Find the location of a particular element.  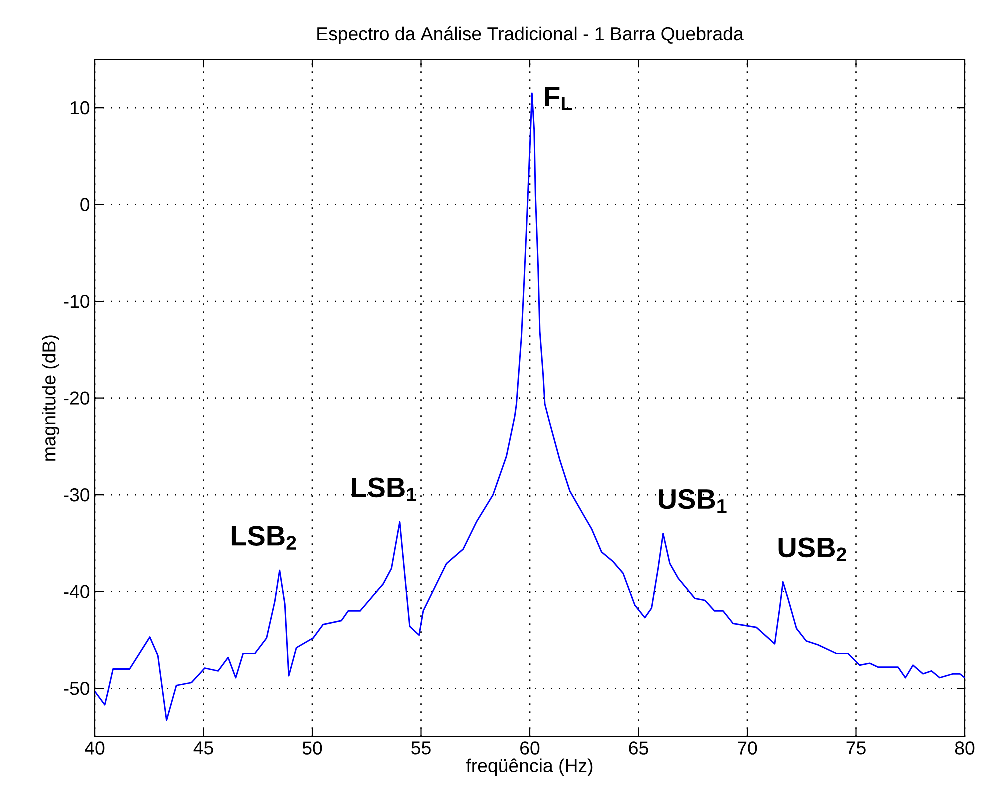

y-tick-label: 0 is located at coordinates (85, 205).